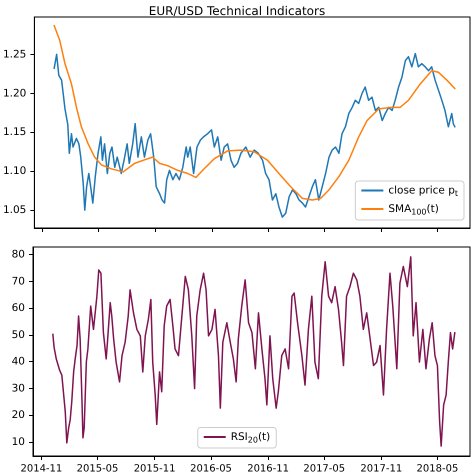 This screenshot has width=474, height=474. I want to click on x-tick-label: 2017-11, so click(381, 469).